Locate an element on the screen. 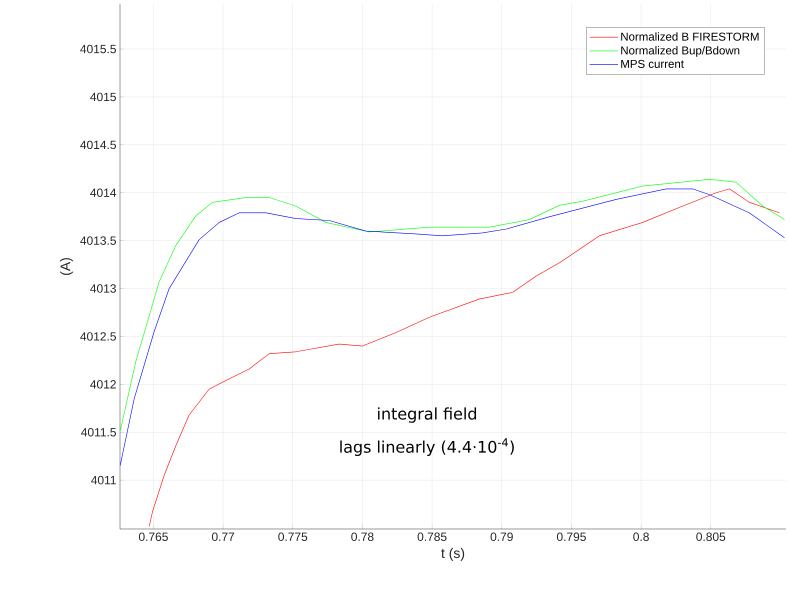 The width and height of the screenshot is (790, 593). x-tick-label: 0.765 is located at coordinates (153, 536).